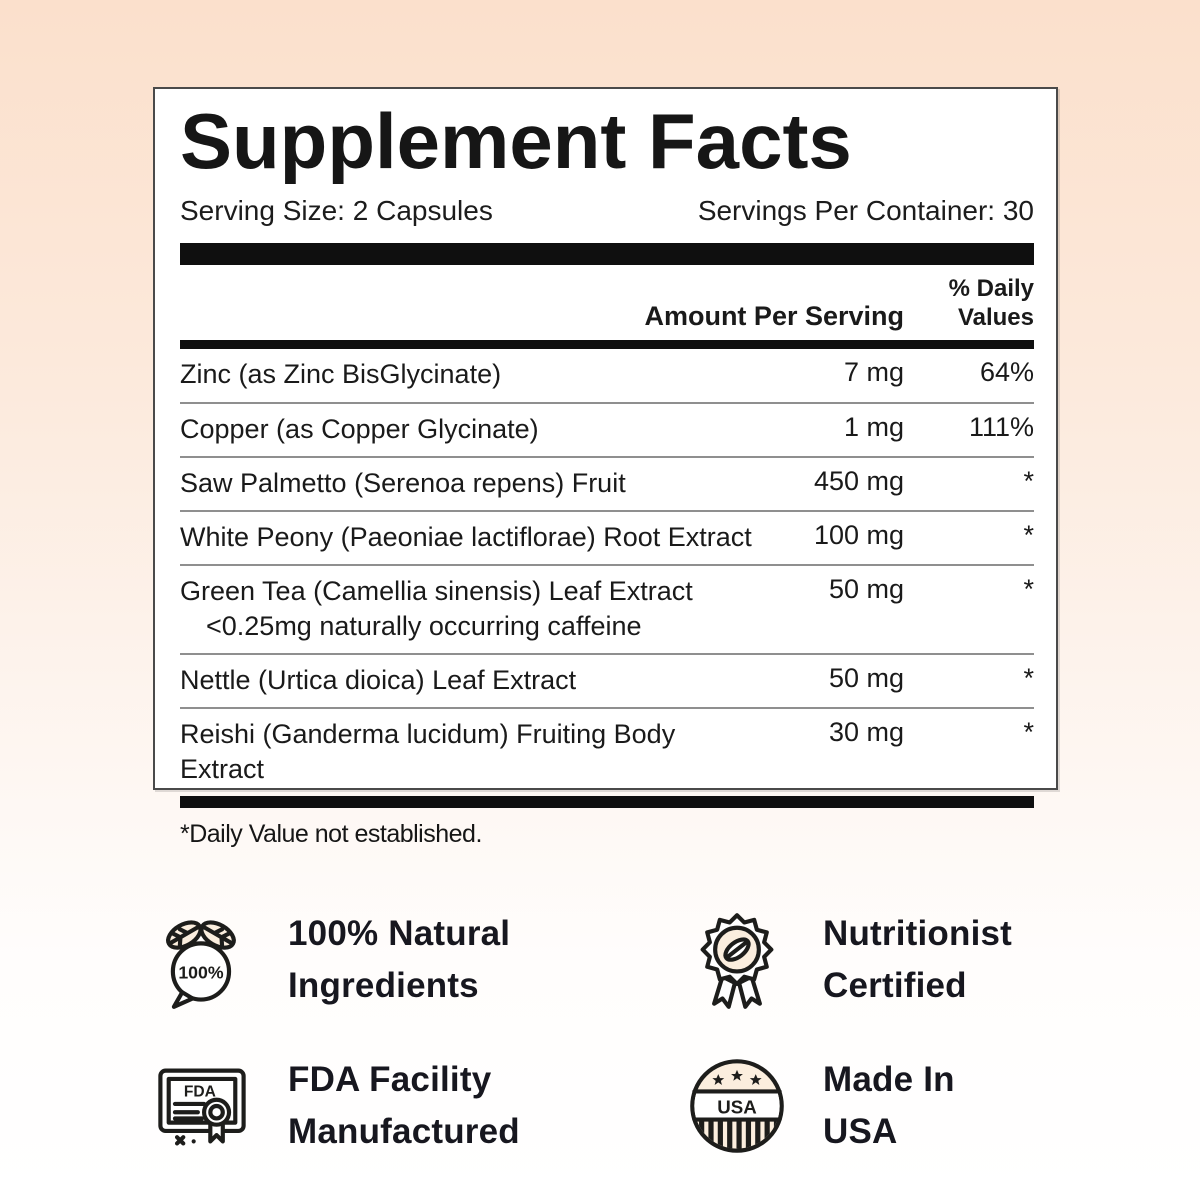 The width and height of the screenshot is (1200, 1200). I want to click on certified-rosette-icon, so click(737, 961).